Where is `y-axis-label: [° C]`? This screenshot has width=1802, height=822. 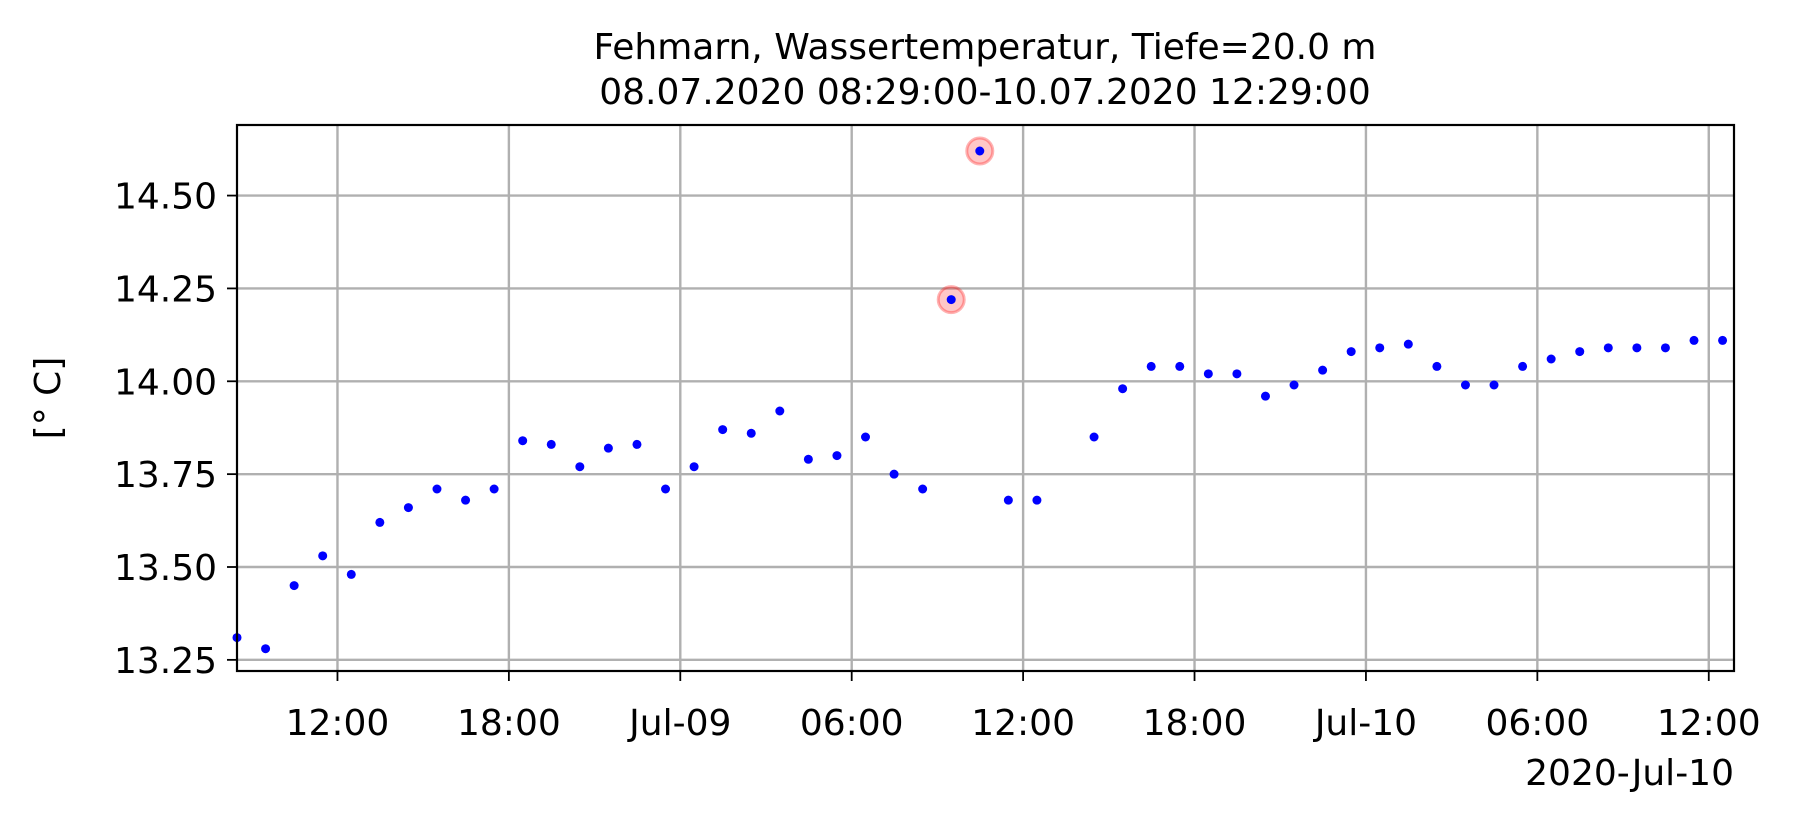
y-axis-label: [° C] is located at coordinates (48, 398).